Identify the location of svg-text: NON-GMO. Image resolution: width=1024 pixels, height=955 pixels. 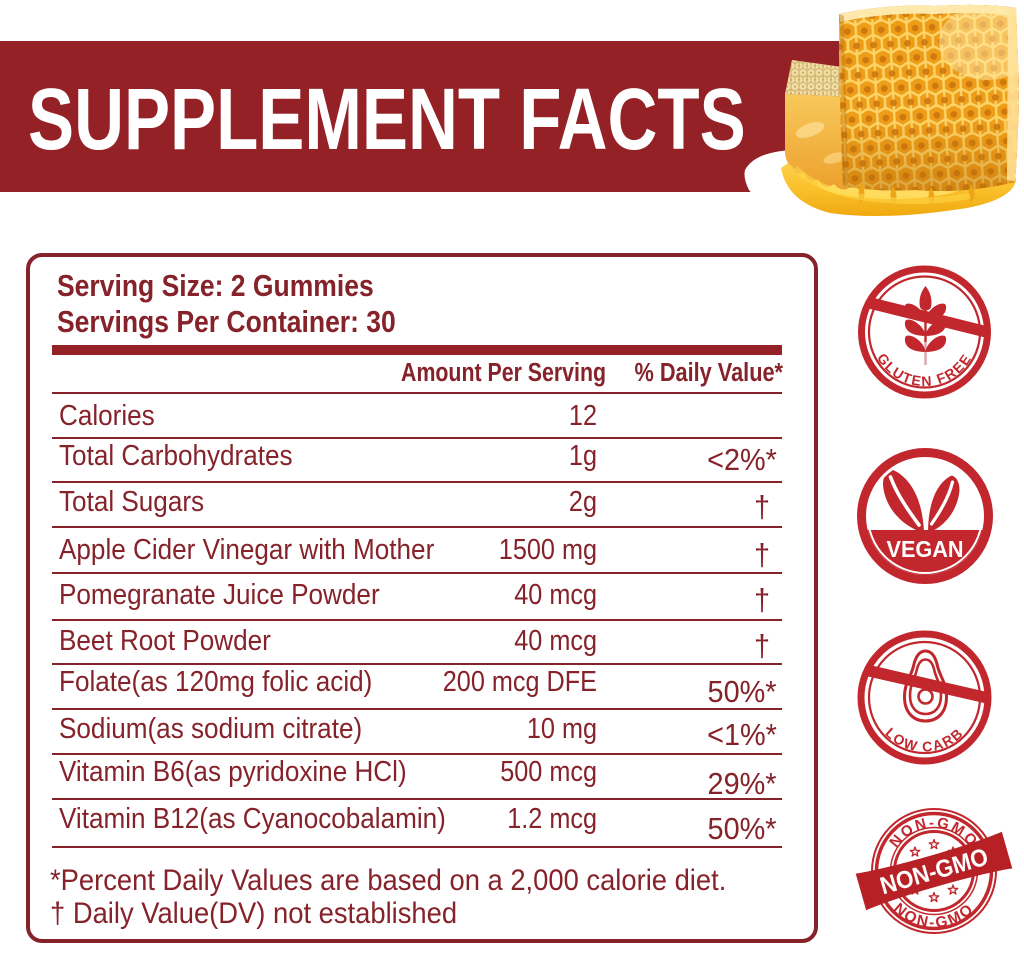
(934, 916).